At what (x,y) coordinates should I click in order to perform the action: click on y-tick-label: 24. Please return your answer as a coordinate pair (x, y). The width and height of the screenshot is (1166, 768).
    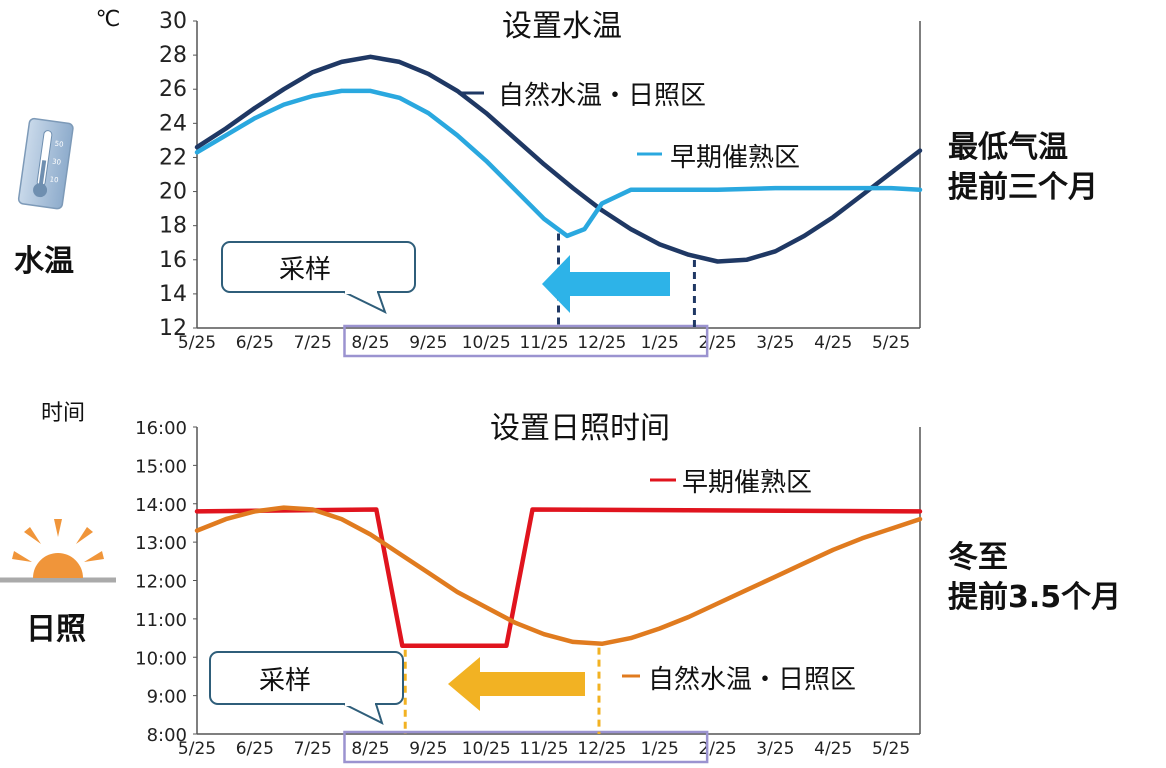
    Looking at the image, I should click on (173, 123).